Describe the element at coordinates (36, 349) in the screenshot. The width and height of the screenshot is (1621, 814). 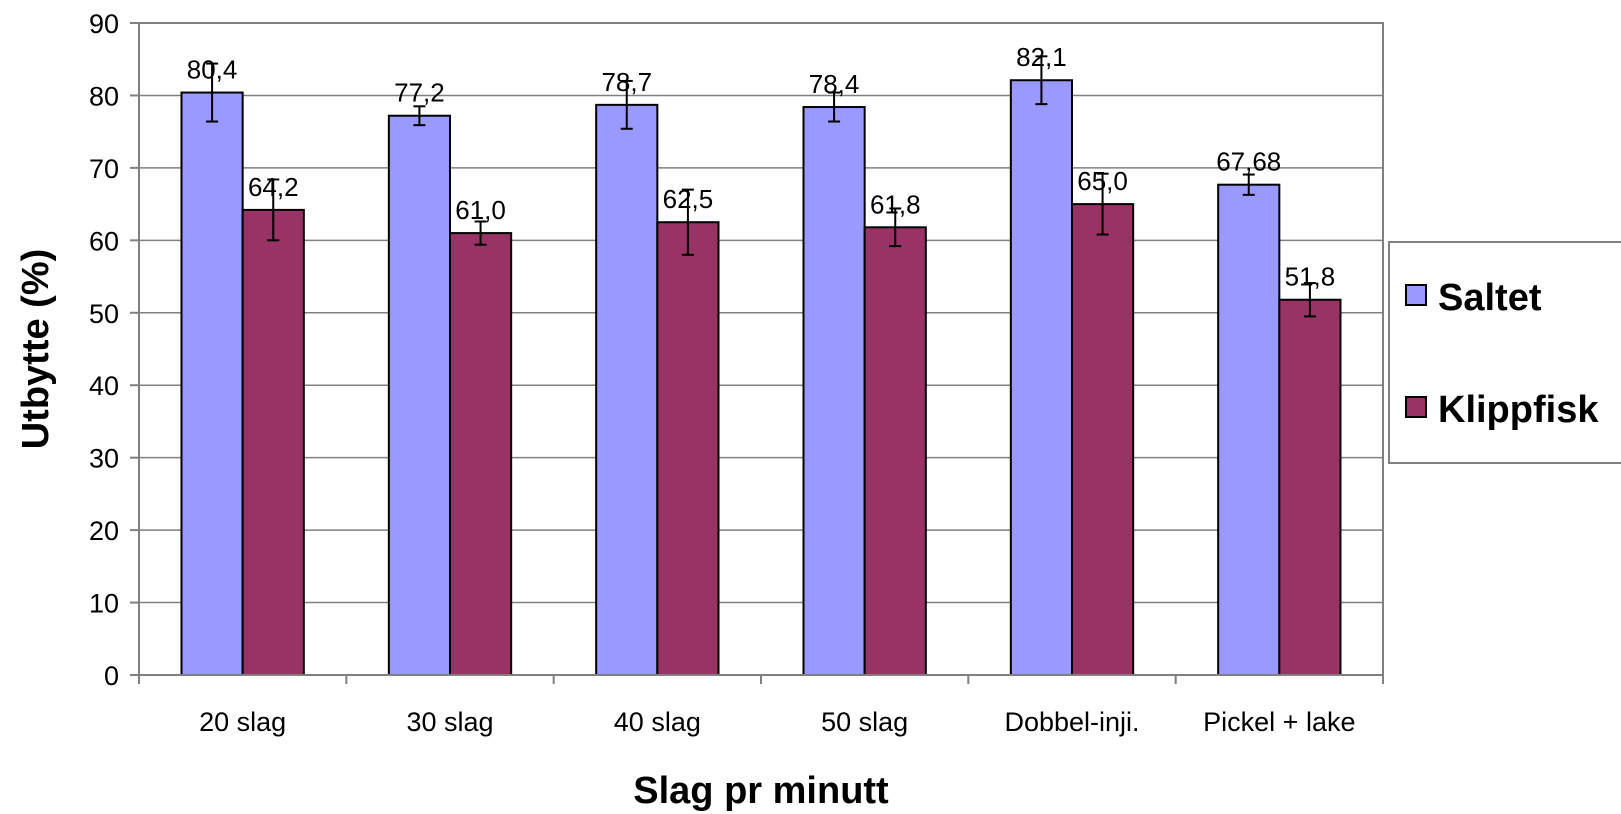
I see `y-axis-title: Utbytte (%)` at that location.